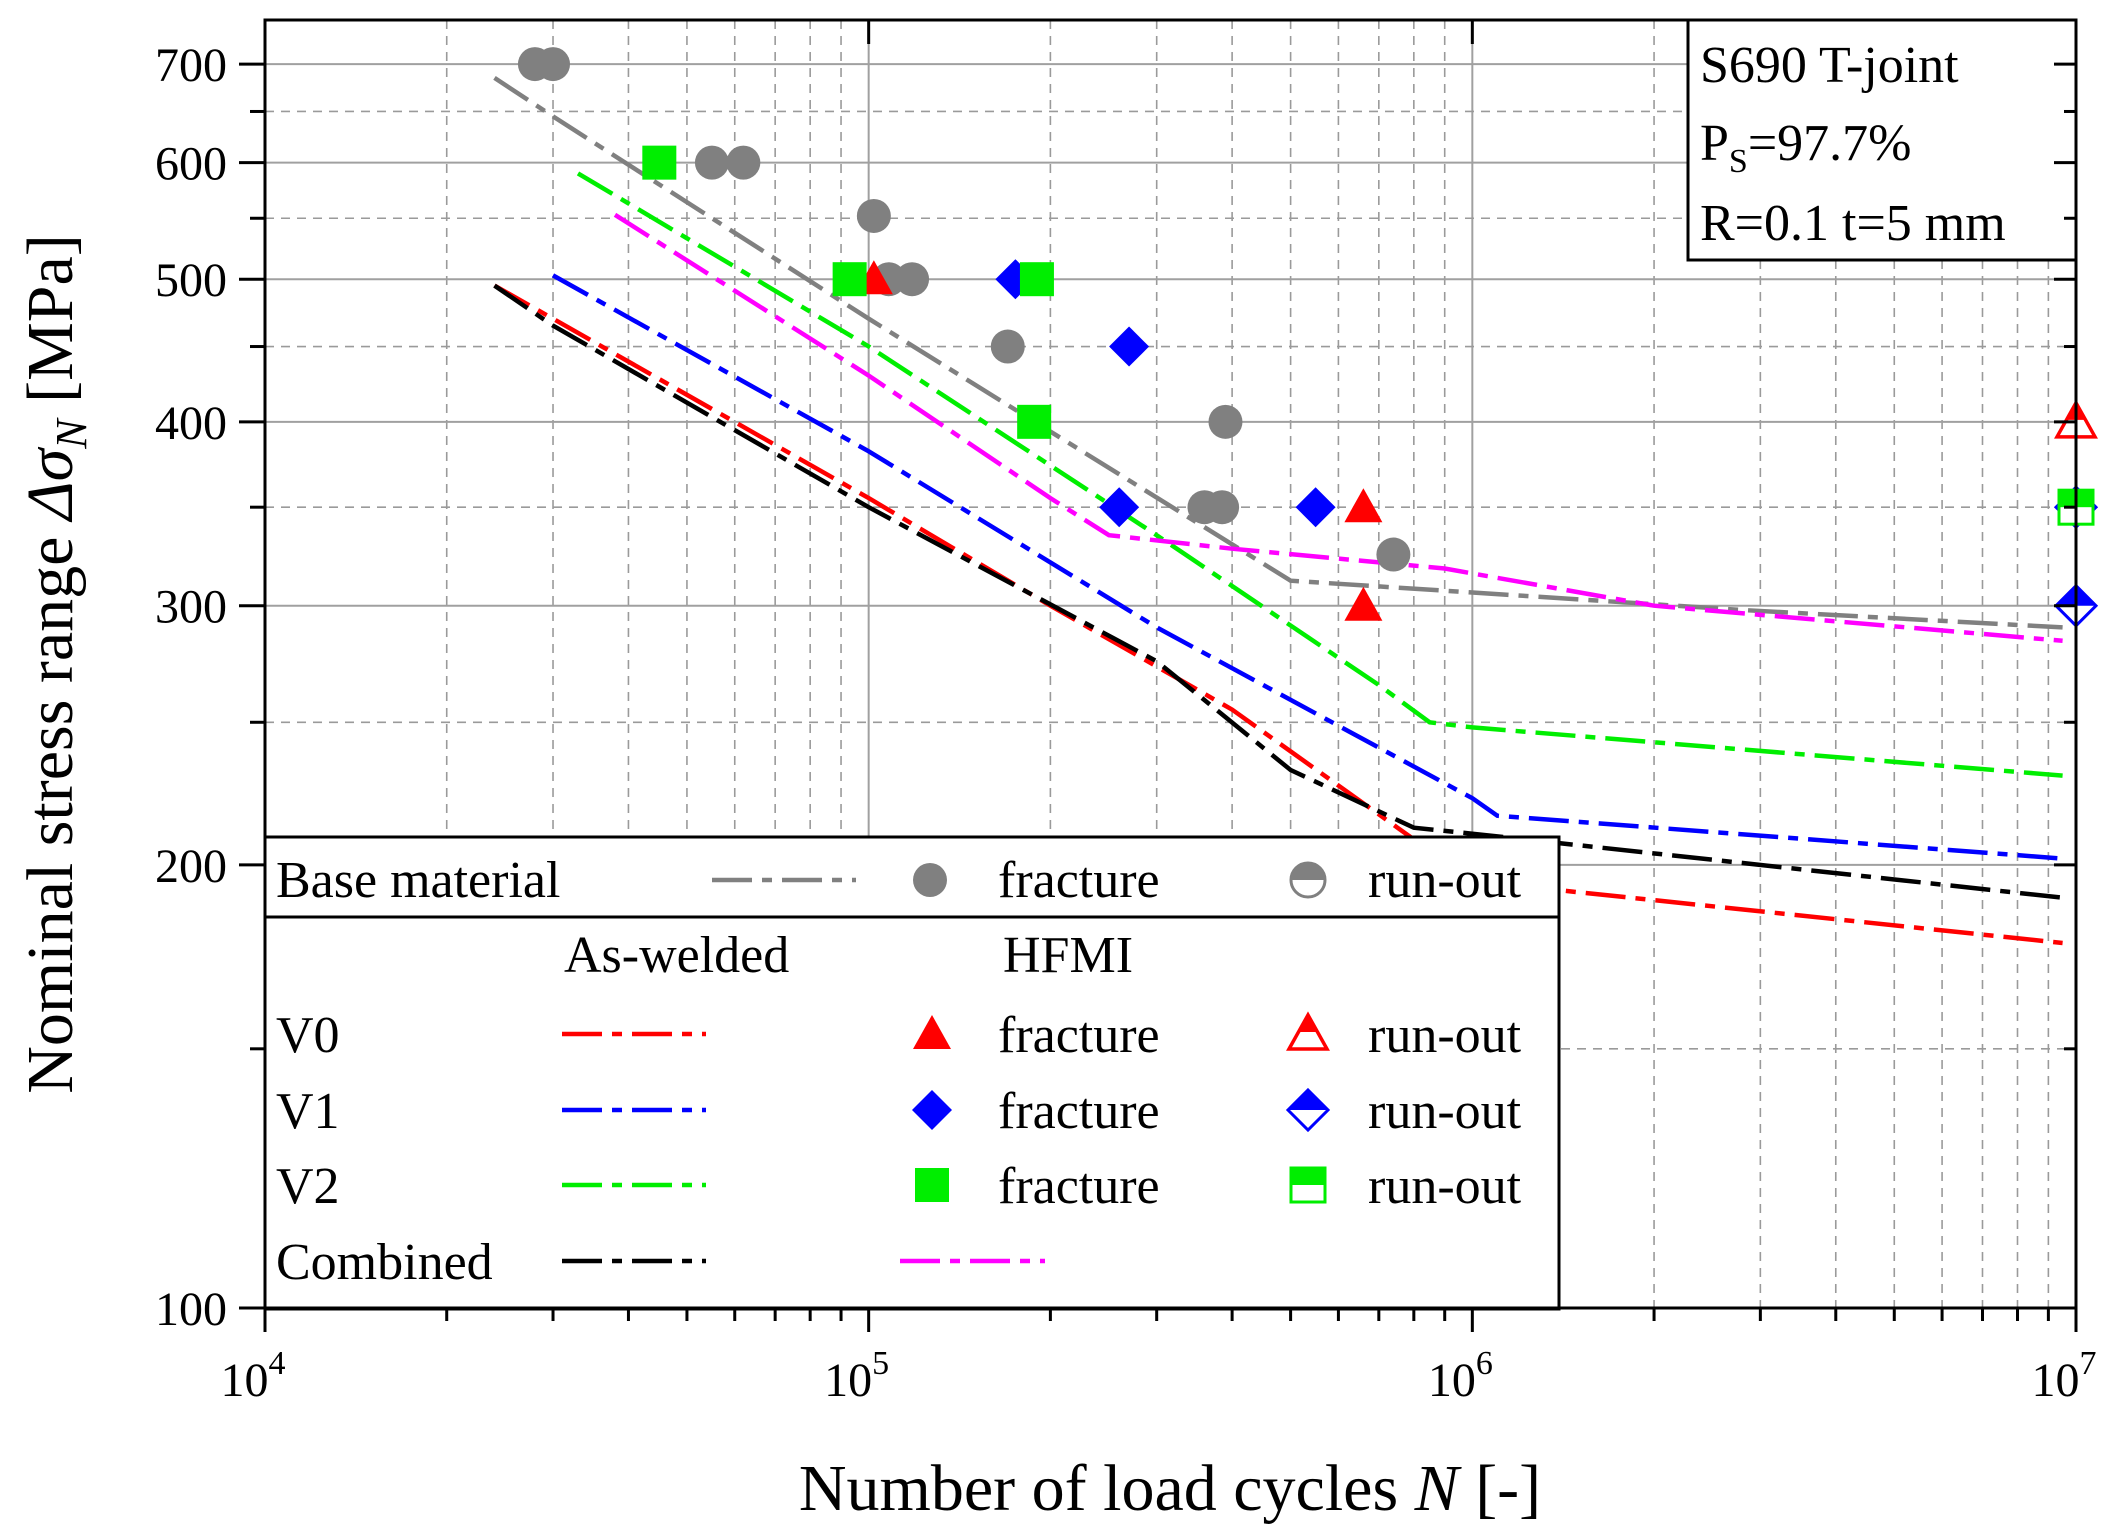 This screenshot has height=1535, width=2106. What do you see at coordinates (308, 1111) in the screenshot?
I see `legend-v1: V1` at bounding box center [308, 1111].